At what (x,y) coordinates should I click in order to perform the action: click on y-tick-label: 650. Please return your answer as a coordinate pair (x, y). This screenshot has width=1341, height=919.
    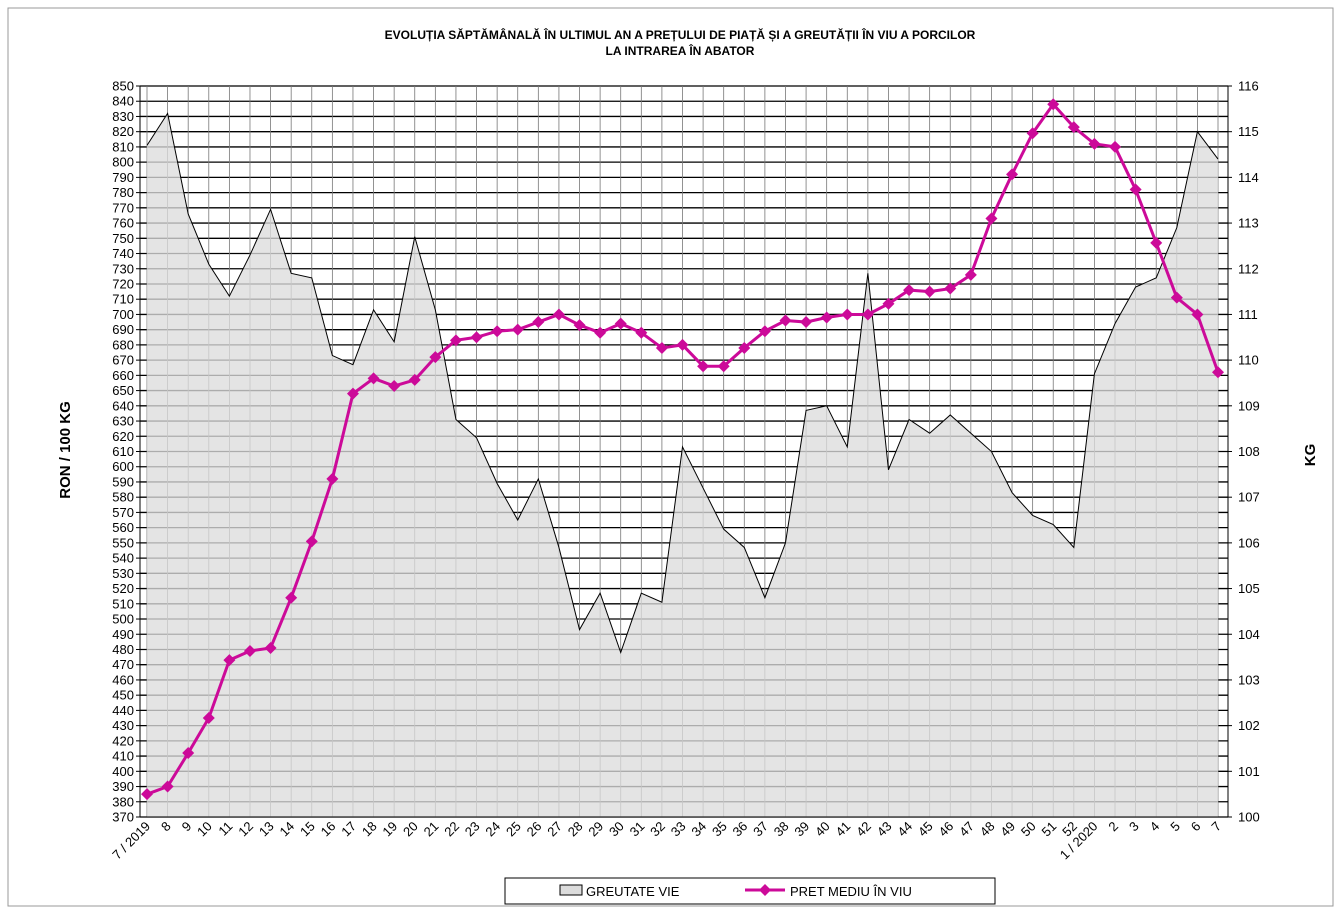
    Looking at the image, I should click on (123, 390).